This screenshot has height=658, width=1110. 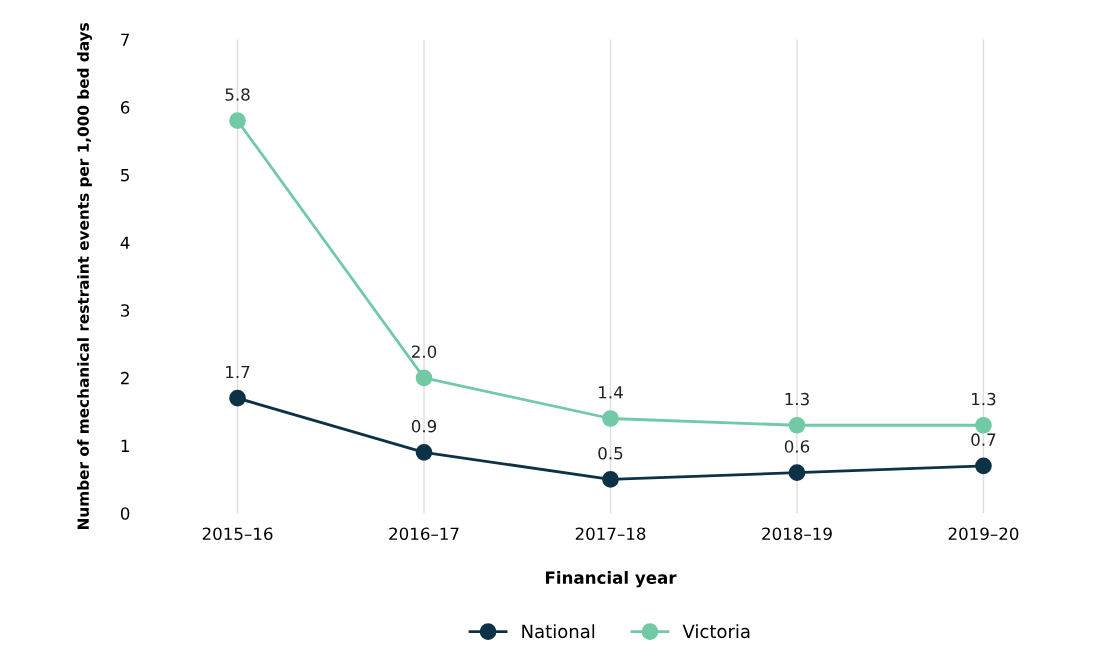 I want to click on x-axis-title: Financial year, so click(x=611, y=579).